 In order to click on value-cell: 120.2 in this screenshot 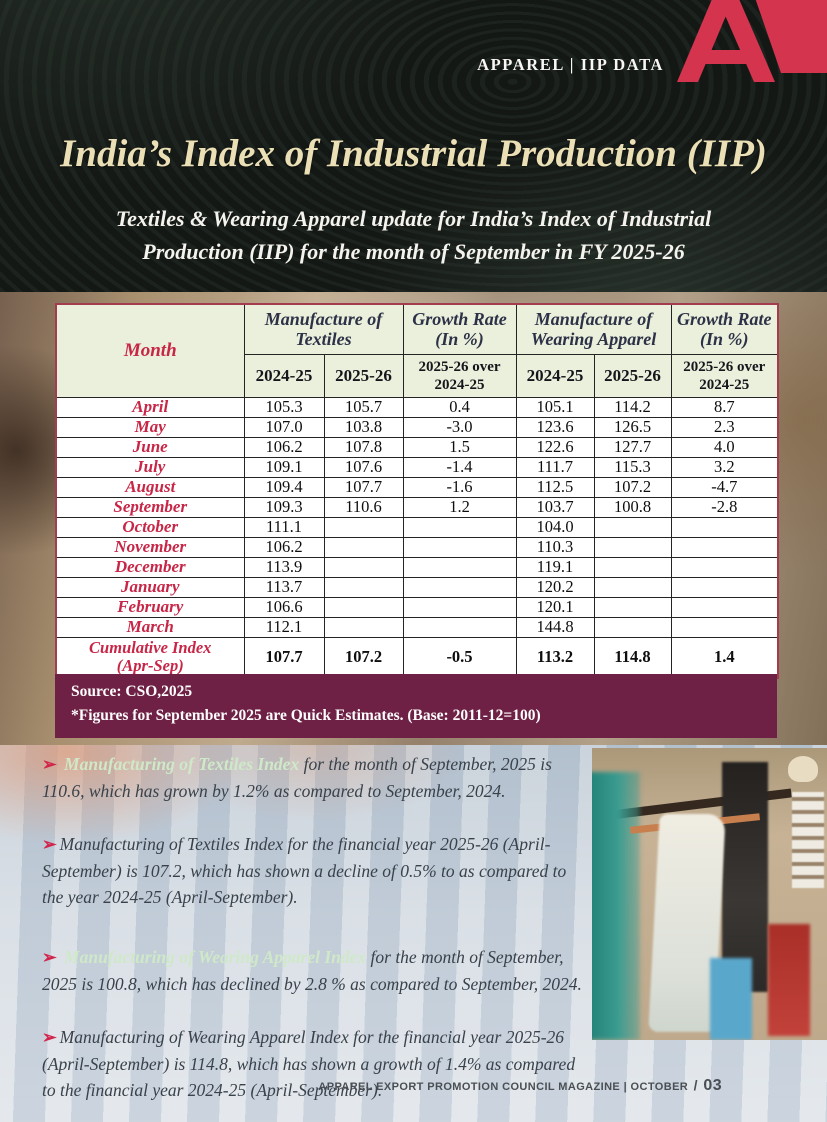, I will do `click(555, 587)`.